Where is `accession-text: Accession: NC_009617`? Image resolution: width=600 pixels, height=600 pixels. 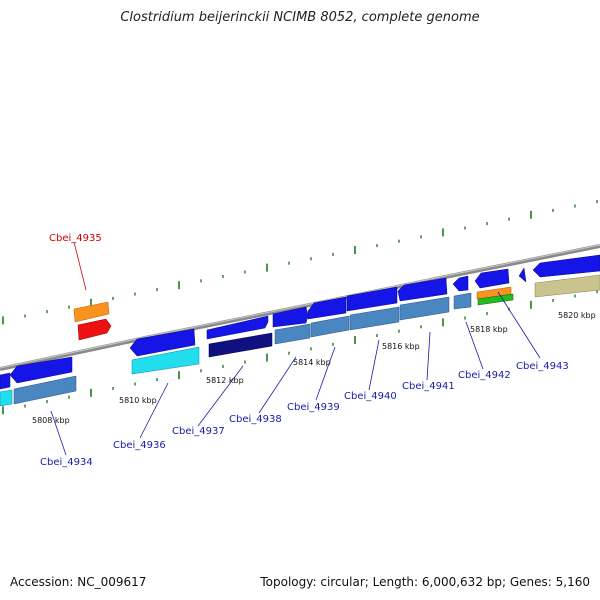
accession-text: Accession: NC_009617 is located at coordinates (78, 582).